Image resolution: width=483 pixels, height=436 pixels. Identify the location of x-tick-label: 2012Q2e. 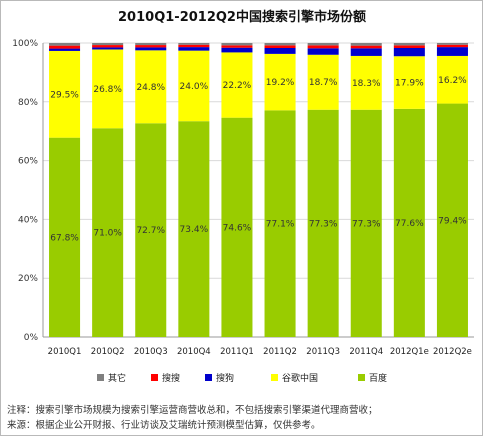
(452, 352).